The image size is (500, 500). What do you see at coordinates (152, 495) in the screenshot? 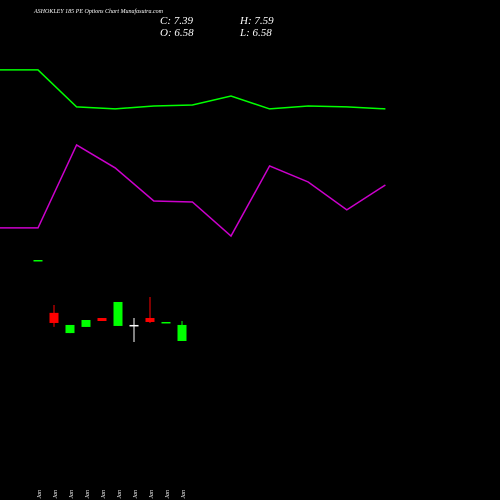
I see `x-tick-label: 10 Jan` at bounding box center [152, 495].